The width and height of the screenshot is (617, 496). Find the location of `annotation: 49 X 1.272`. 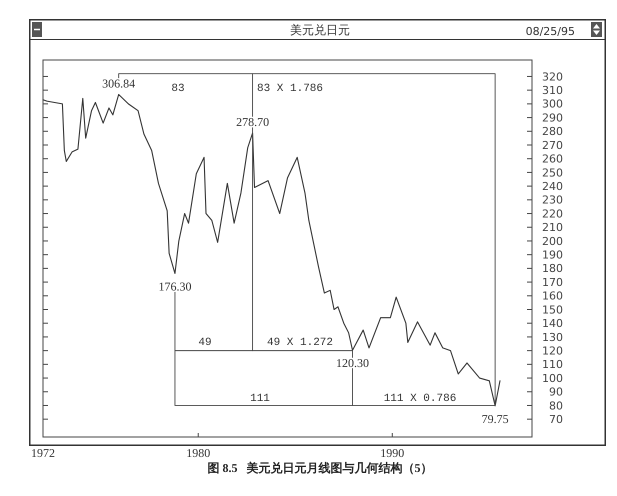

annotation: 49 X 1.272 is located at coordinates (300, 343).